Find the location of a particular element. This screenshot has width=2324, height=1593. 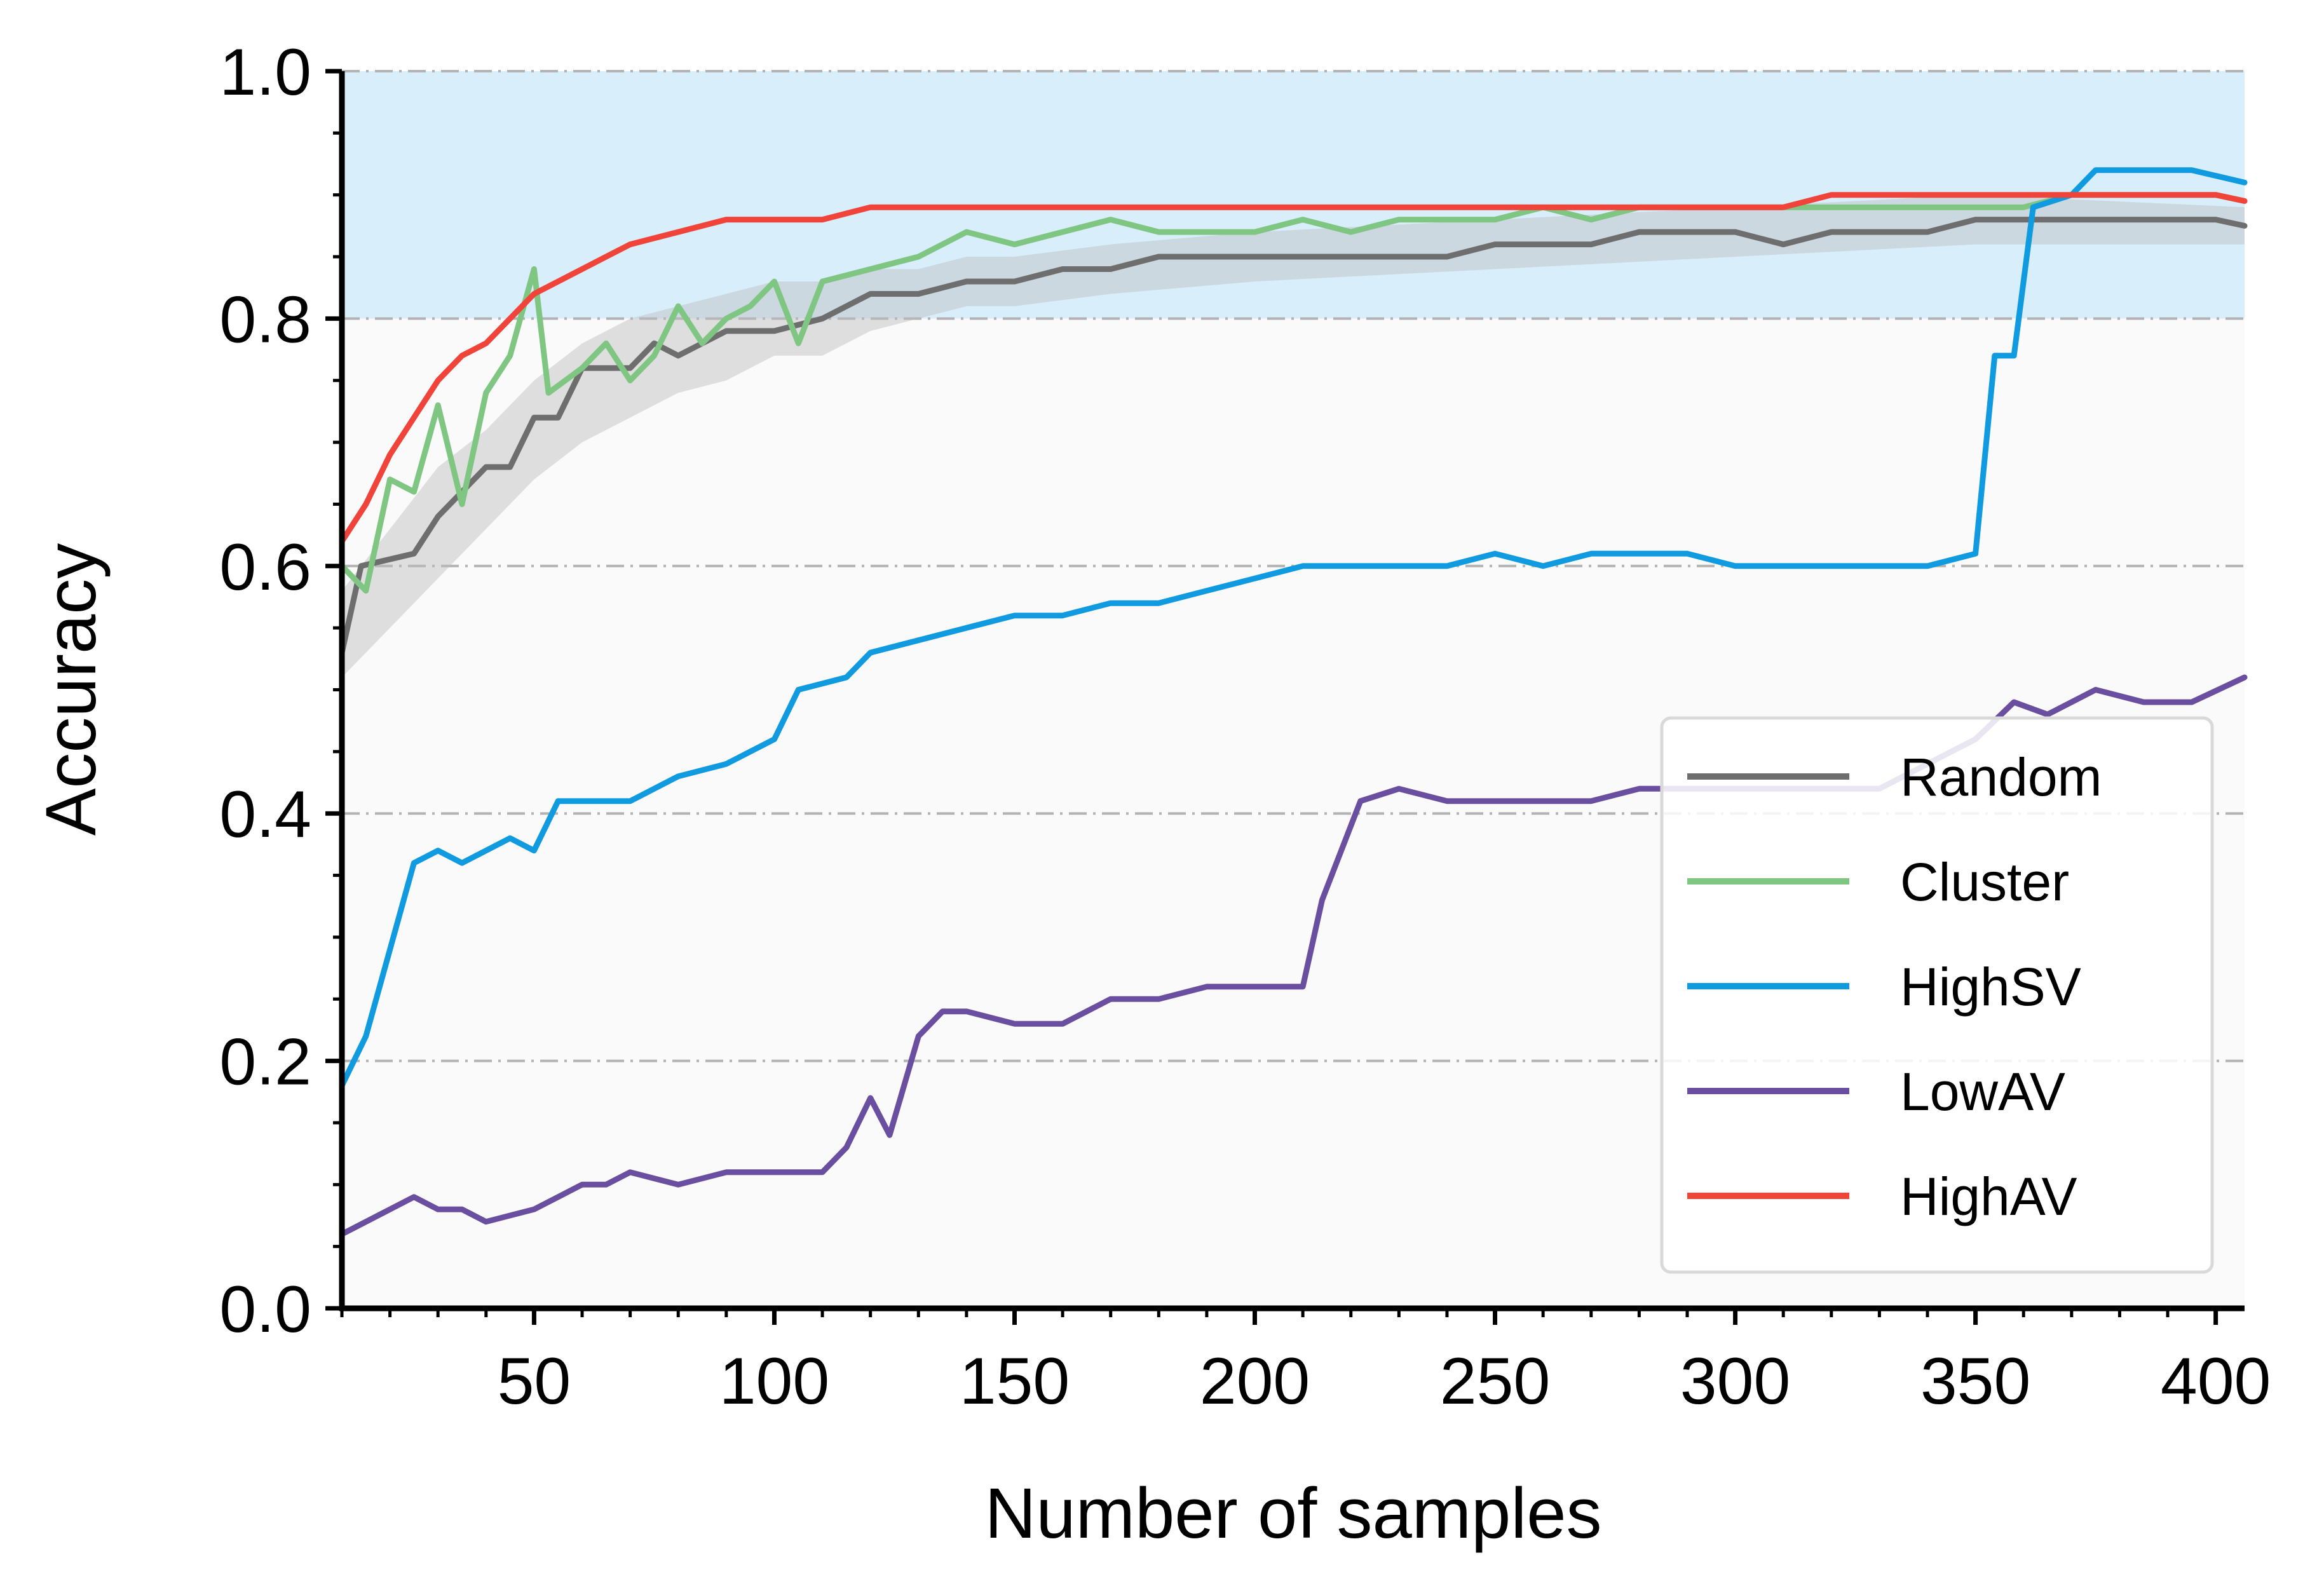

y-tick-label: 0.2 is located at coordinates (265, 1062).